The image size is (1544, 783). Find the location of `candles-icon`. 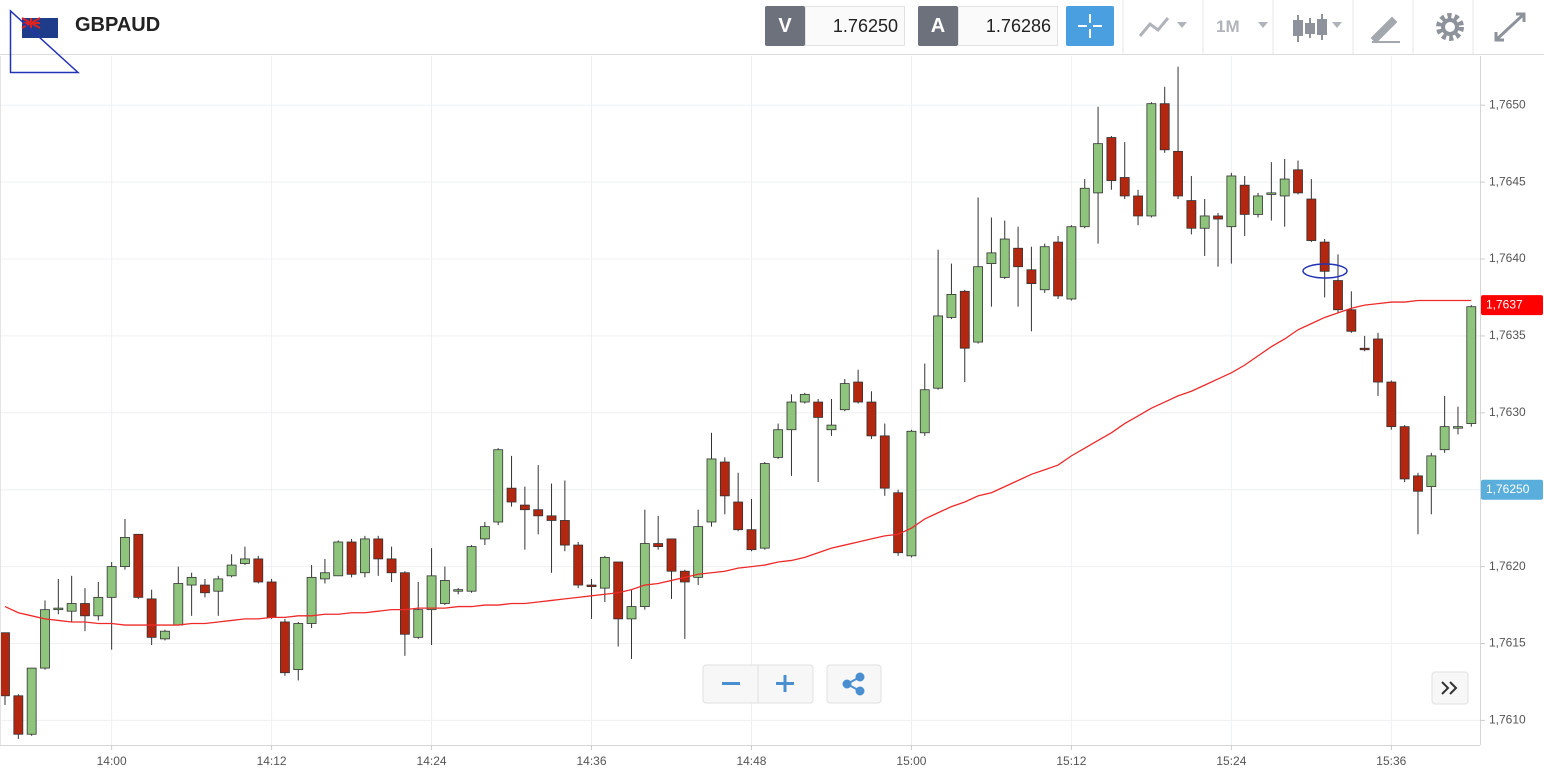

candles-icon is located at coordinates (1310, 28).